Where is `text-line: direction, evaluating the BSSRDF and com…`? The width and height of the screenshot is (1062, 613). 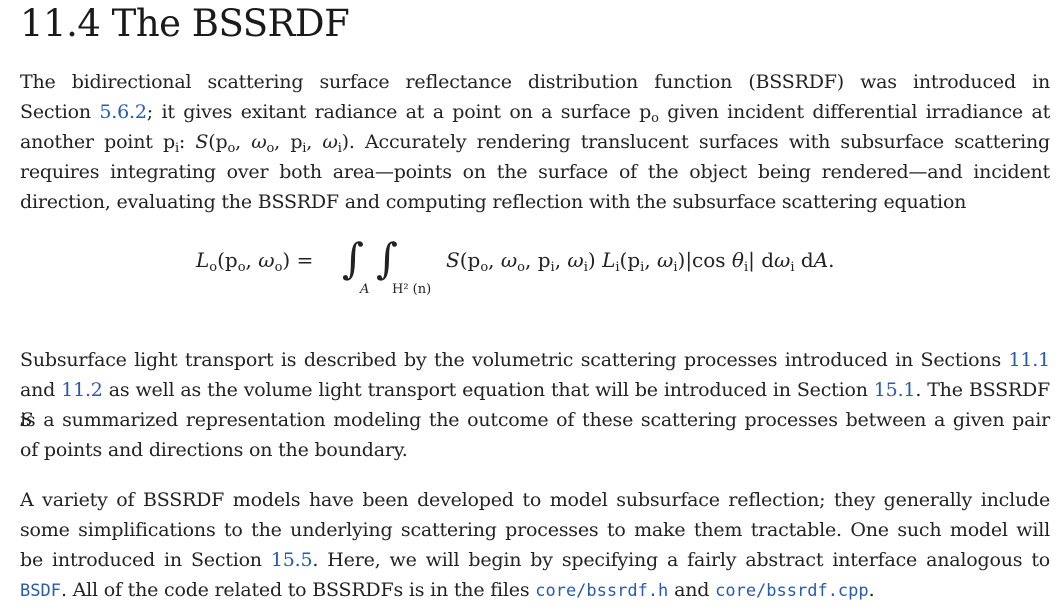 text-line: direction, evaluating the BSSRDF and com… is located at coordinates (493, 202).